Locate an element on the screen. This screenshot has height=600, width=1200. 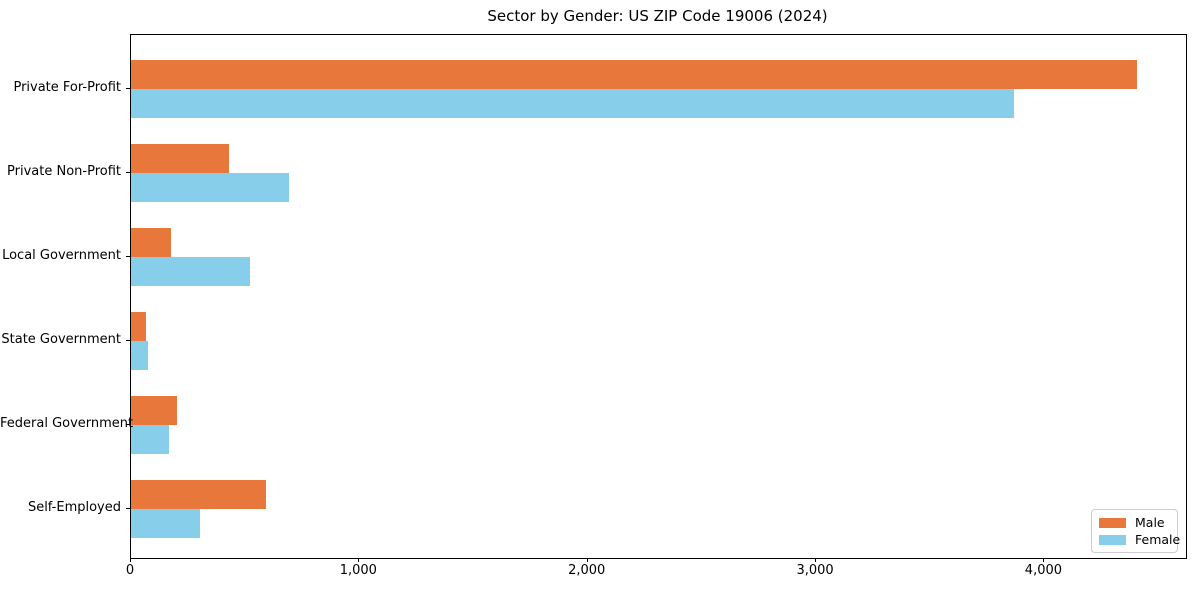
bar-female-private-for-profit is located at coordinates (572, 103).